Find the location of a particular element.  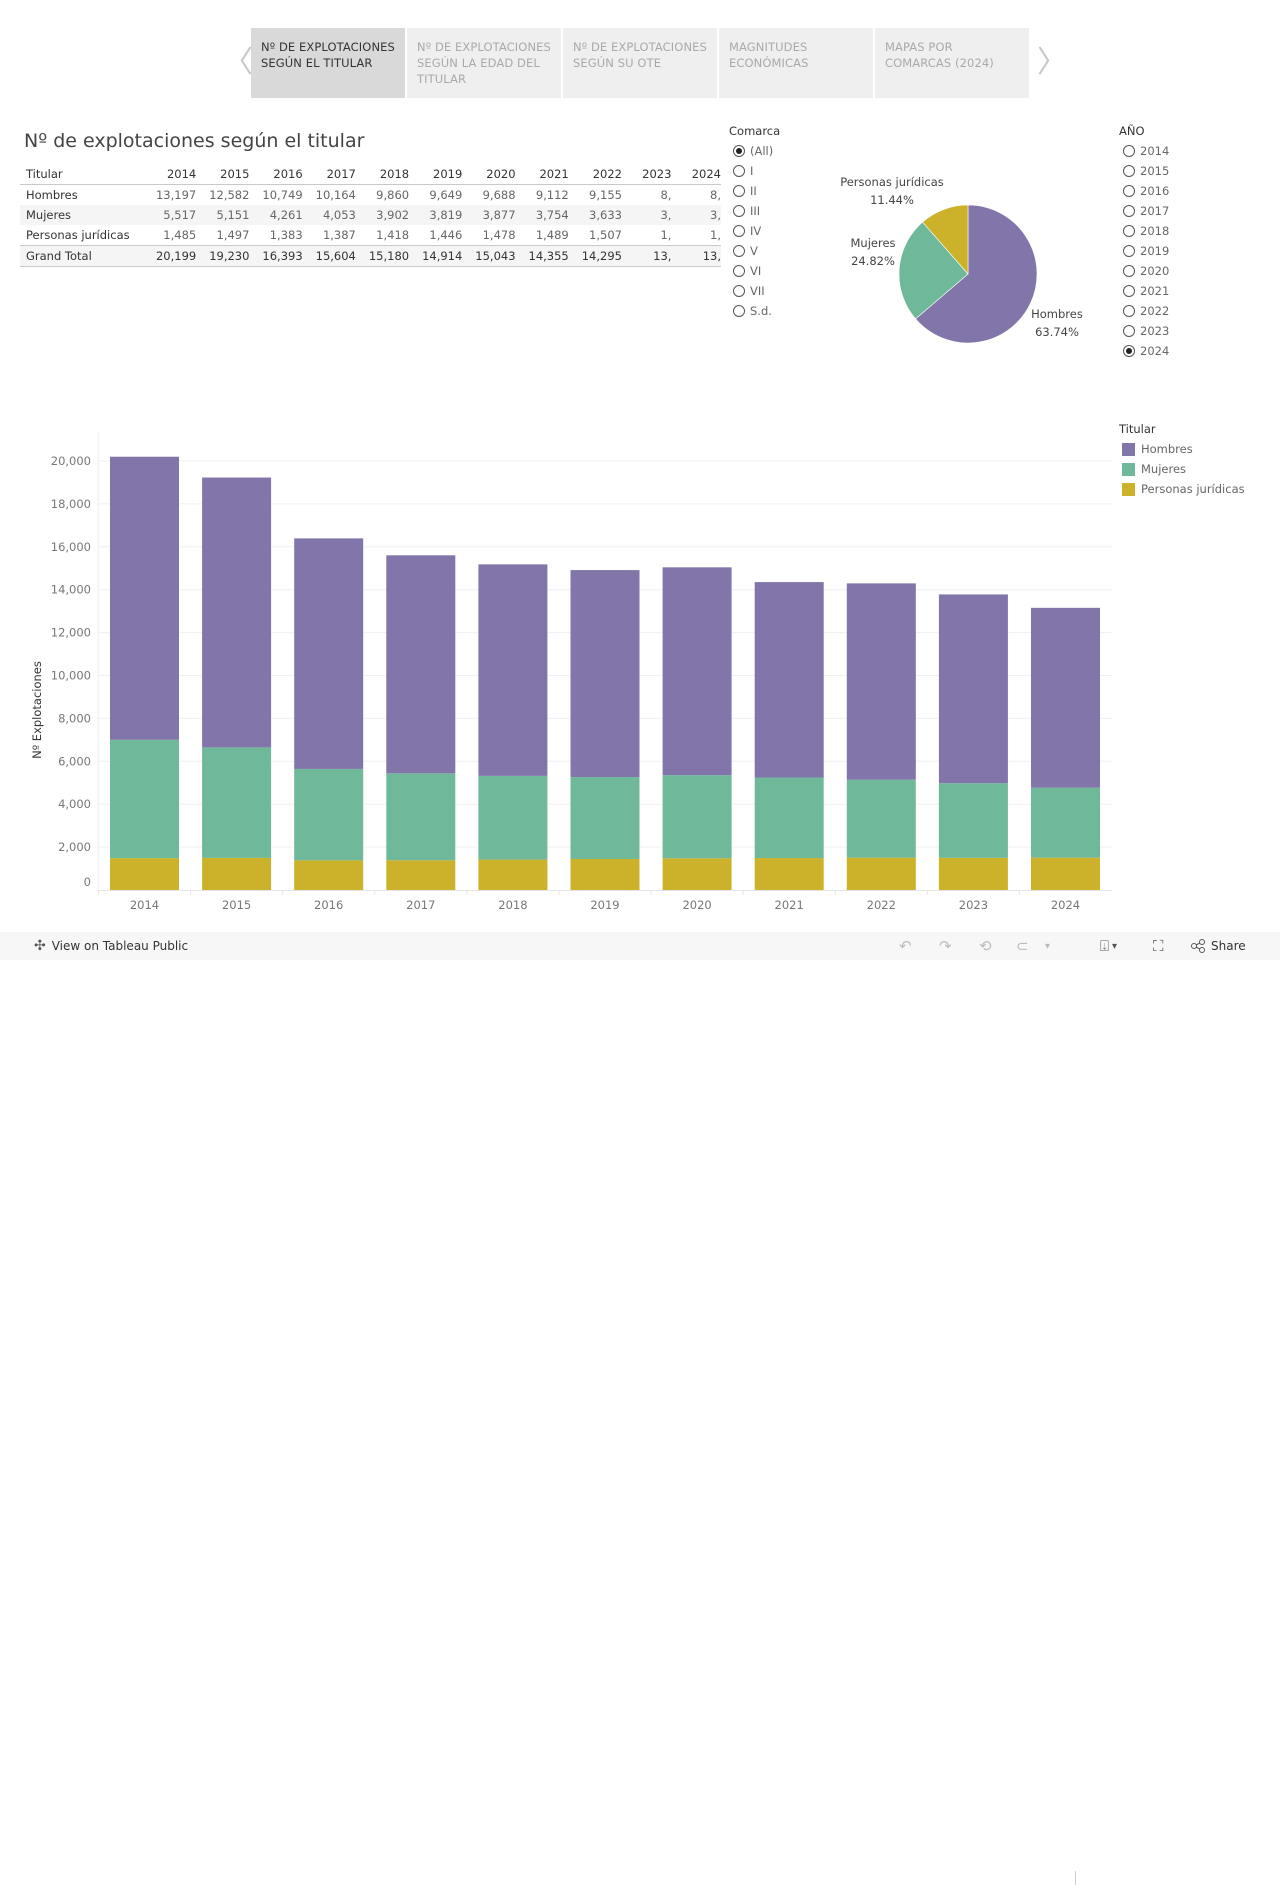

anio-option: 2015 is located at coordinates (1146, 171).